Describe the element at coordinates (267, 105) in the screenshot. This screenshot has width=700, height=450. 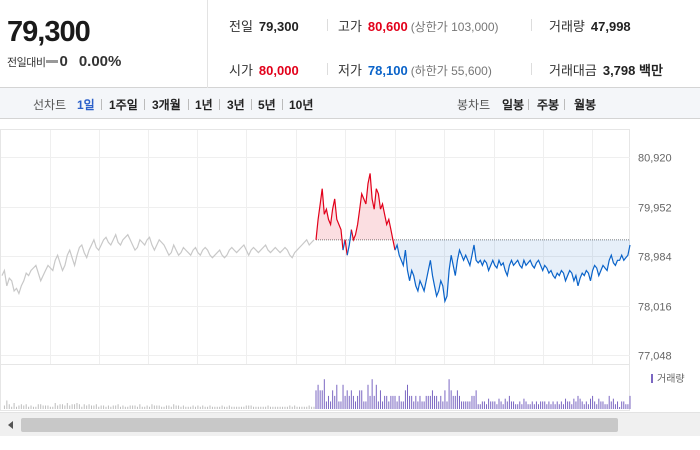
I see `tab-5y: 5년` at that location.